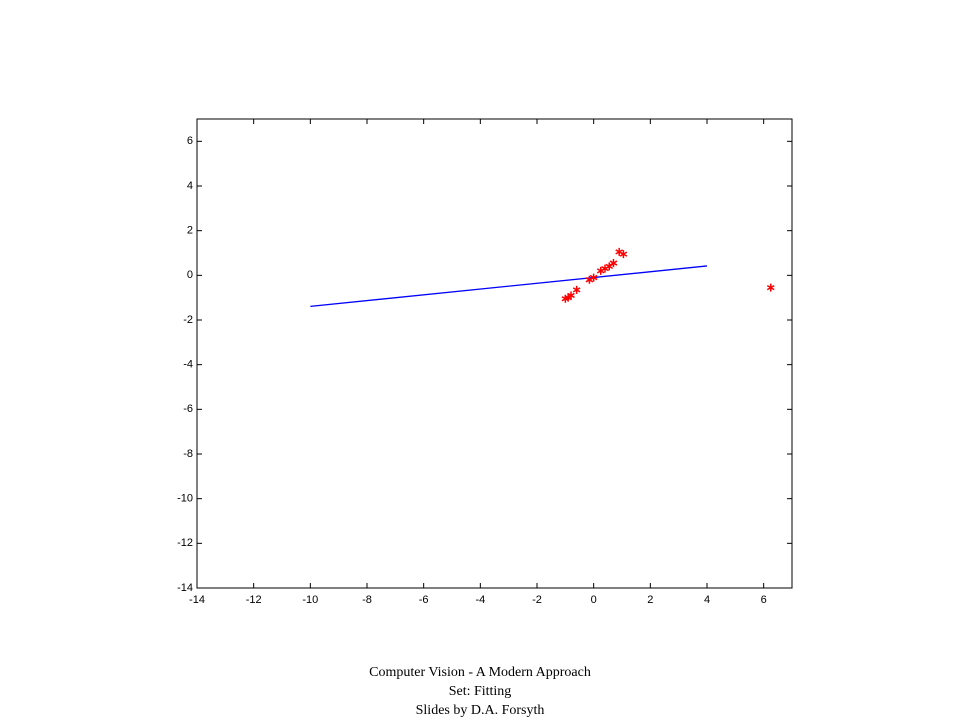 This screenshot has height=720, width=960. Describe the element at coordinates (188, 409) in the screenshot. I see `y-tick-label: -6` at that location.